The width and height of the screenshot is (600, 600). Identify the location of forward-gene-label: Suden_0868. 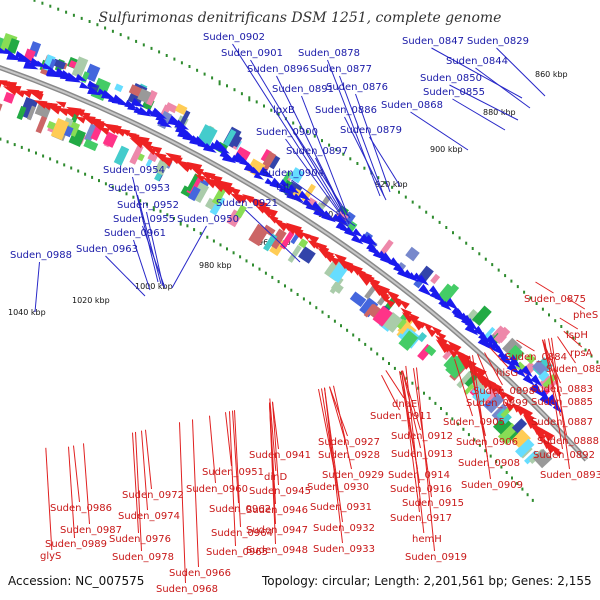
(412, 105).